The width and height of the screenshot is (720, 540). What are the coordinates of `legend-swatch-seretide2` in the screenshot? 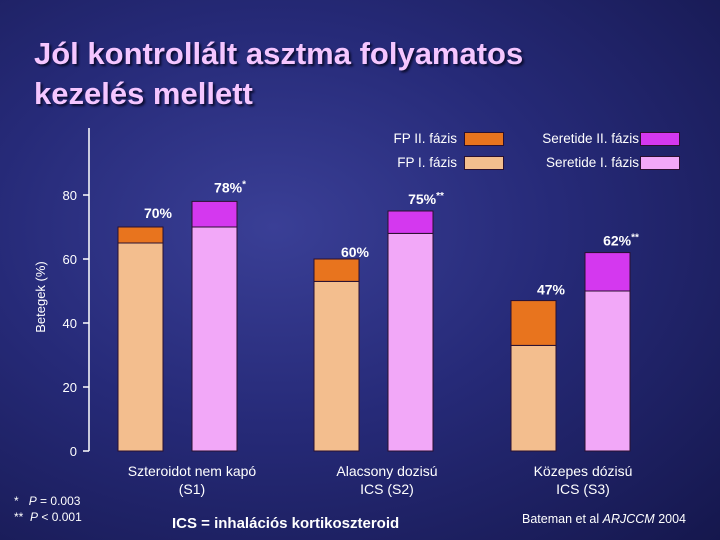 It's located at (660, 139).